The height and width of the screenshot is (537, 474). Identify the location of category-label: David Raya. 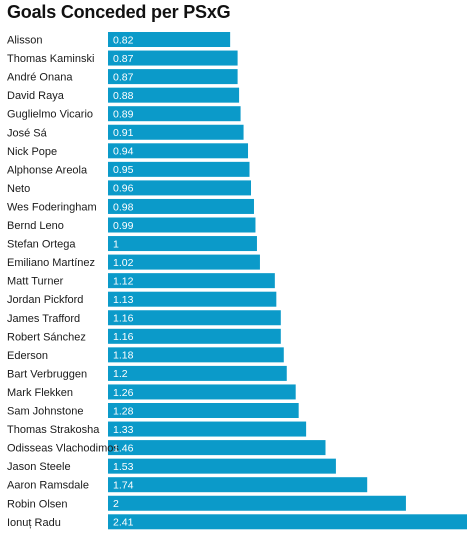
(36, 96).